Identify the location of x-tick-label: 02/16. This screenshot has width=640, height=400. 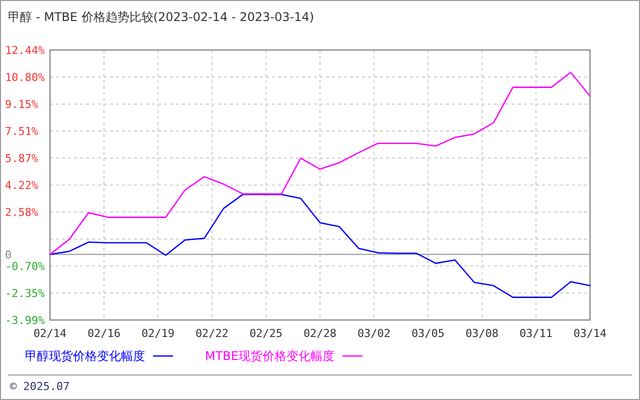
(104, 333).